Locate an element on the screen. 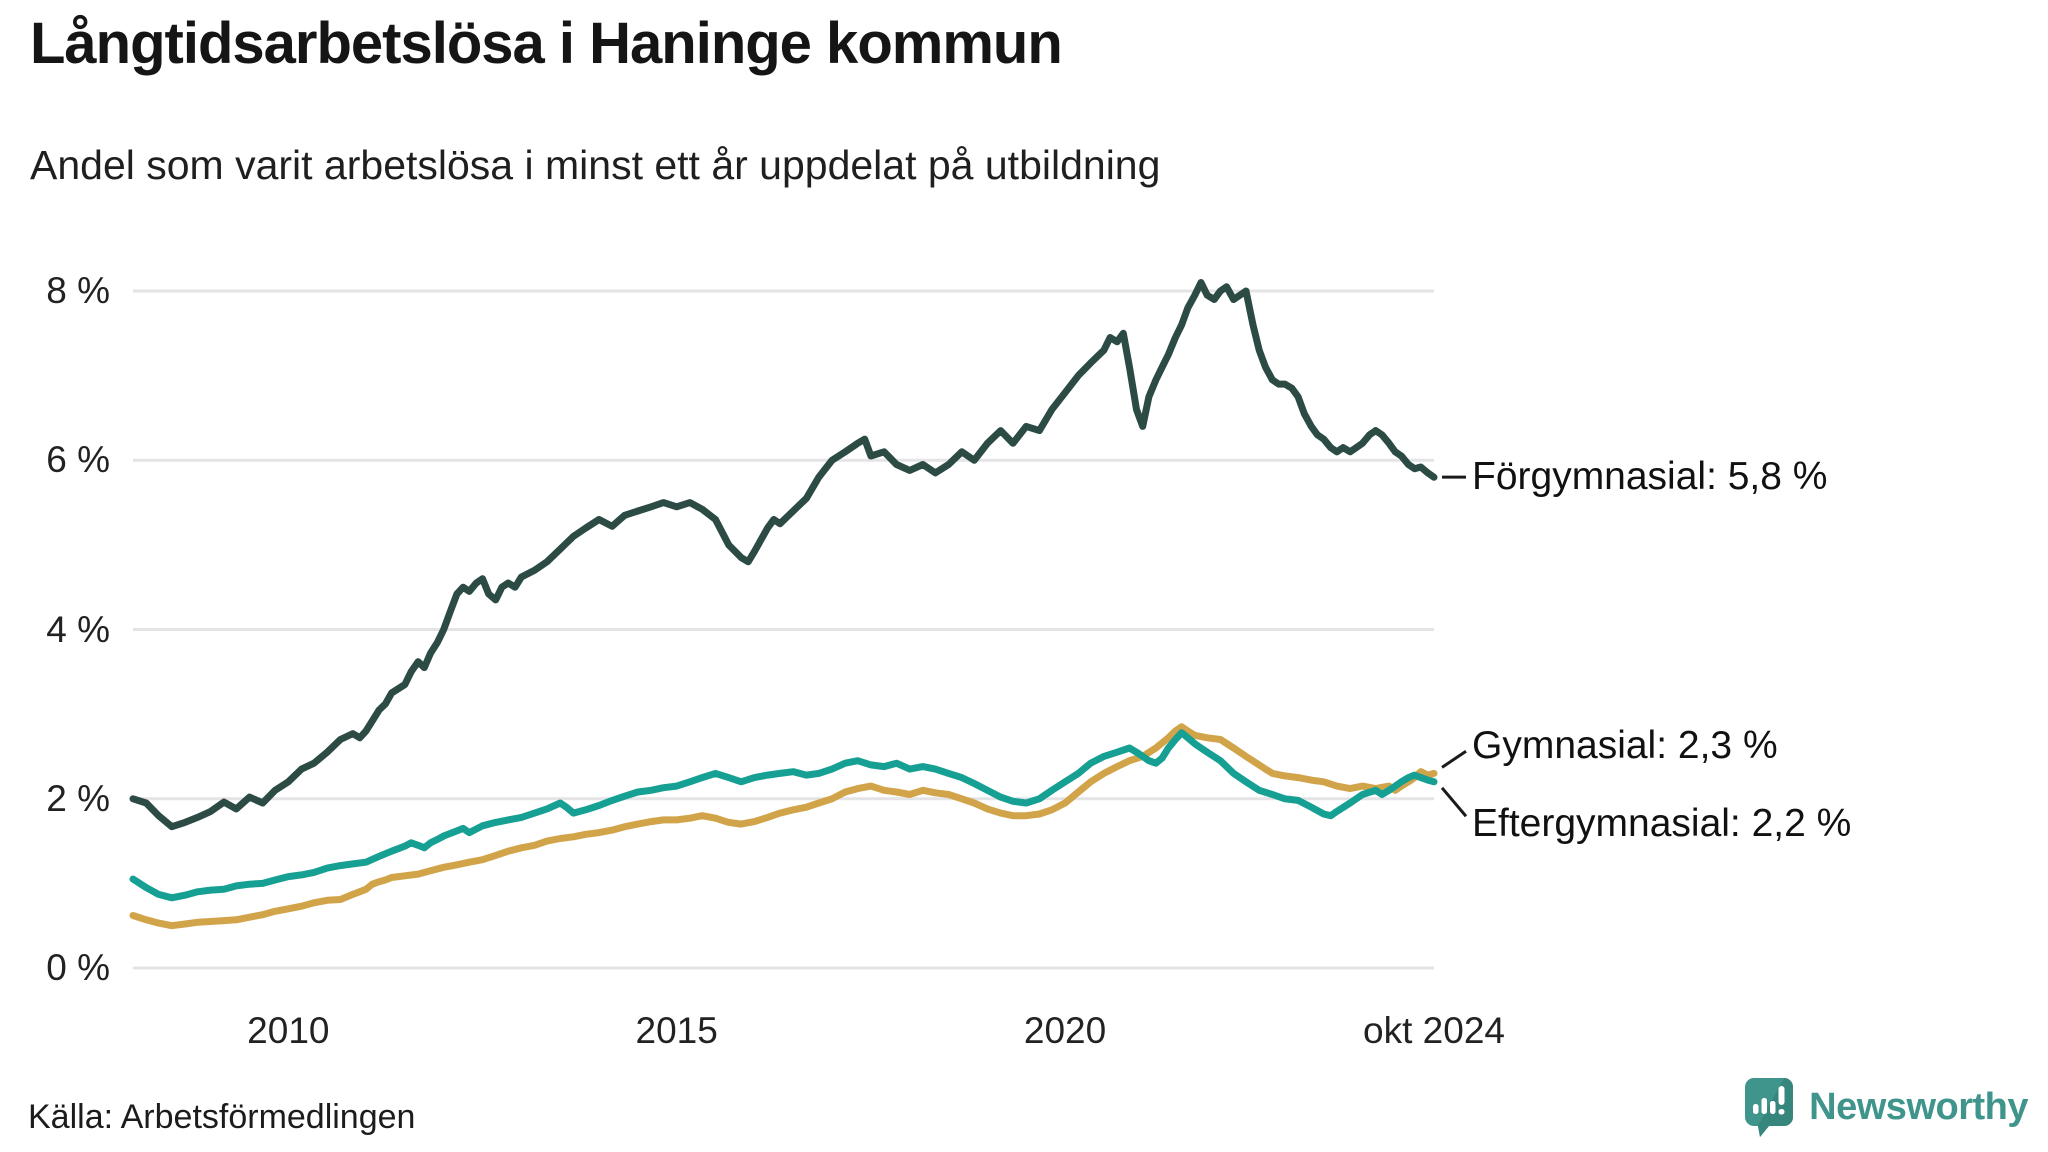  series-end-label-gymnasial: Gymnasial: 2,3 % is located at coordinates (1625, 746).